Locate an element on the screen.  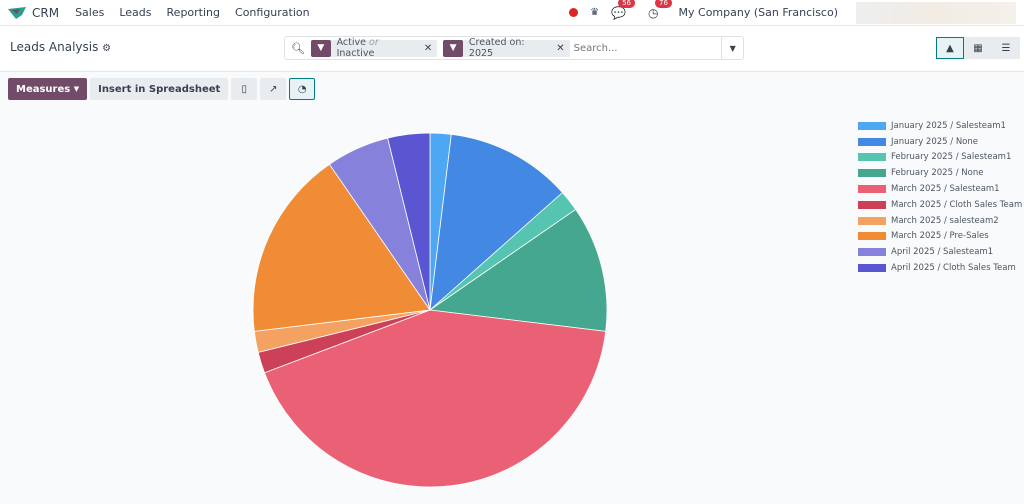
search-input is located at coordinates (647, 48).